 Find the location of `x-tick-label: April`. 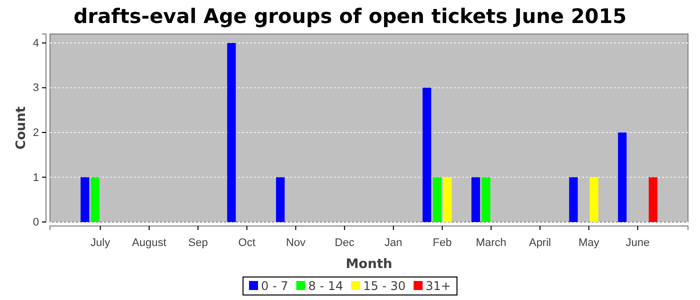

x-tick-label: April is located at coordinates (539, 243).